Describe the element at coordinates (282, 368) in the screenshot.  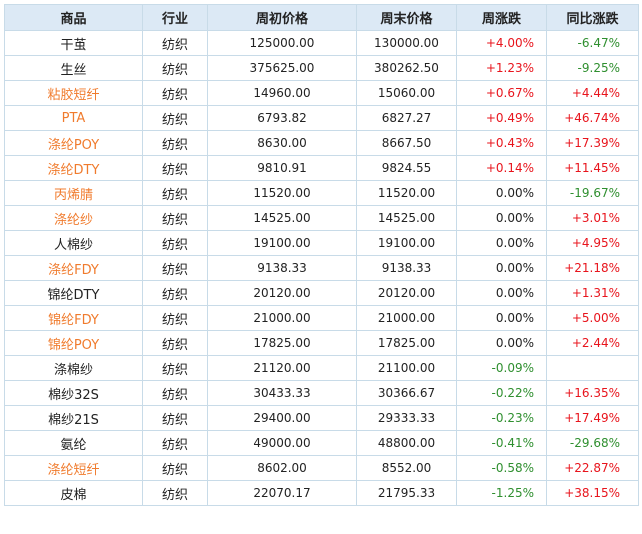
I see `open-price-cell: 21120.00` at that location.